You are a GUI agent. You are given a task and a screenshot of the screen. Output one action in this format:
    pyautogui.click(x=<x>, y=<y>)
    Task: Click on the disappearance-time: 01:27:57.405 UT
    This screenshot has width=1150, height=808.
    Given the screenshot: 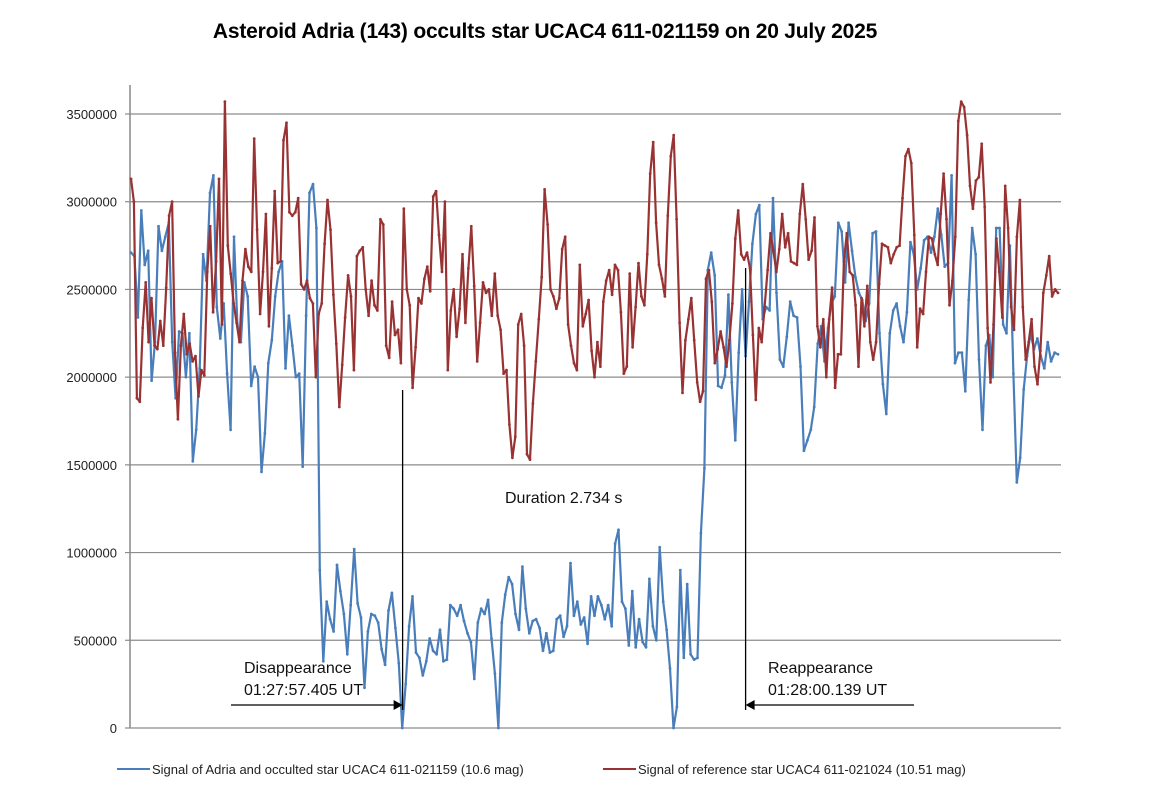 What is the action you would take?
    pyautogui.click(x=303, y=690)
    